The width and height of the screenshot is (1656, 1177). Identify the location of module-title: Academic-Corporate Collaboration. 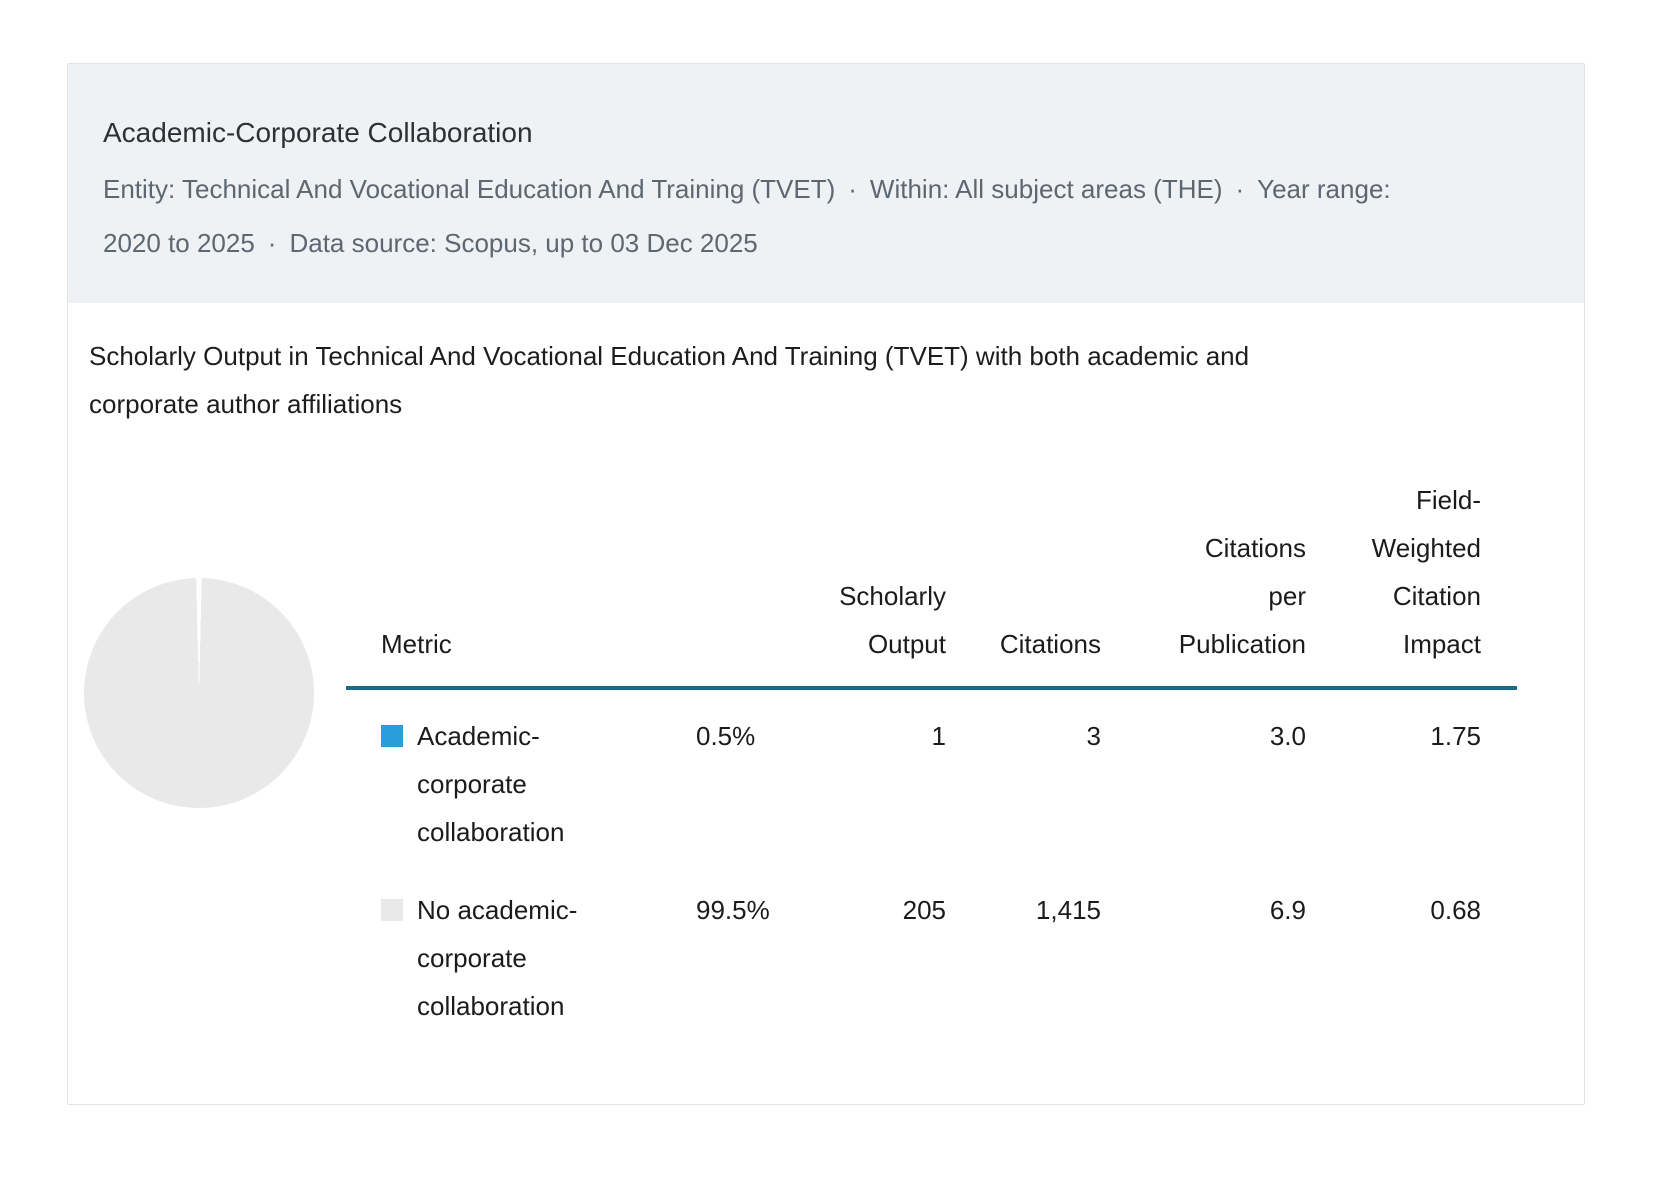
(318, 132).